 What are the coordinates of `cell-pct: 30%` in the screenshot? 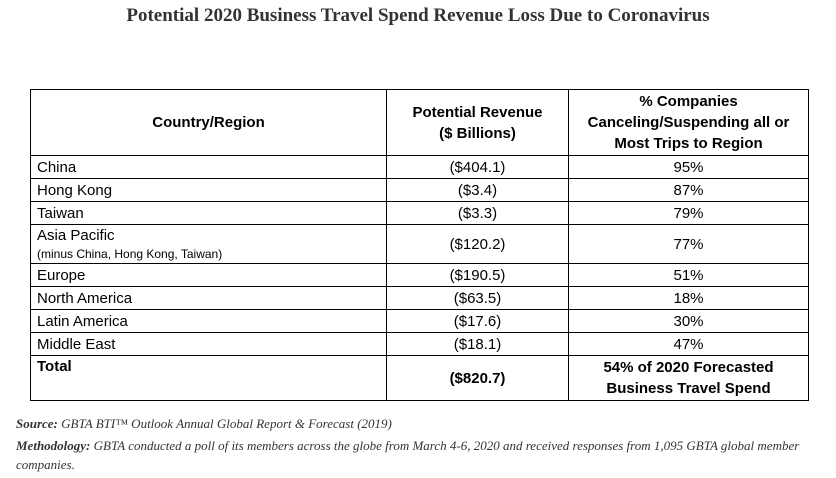 It's located at (688, 321).